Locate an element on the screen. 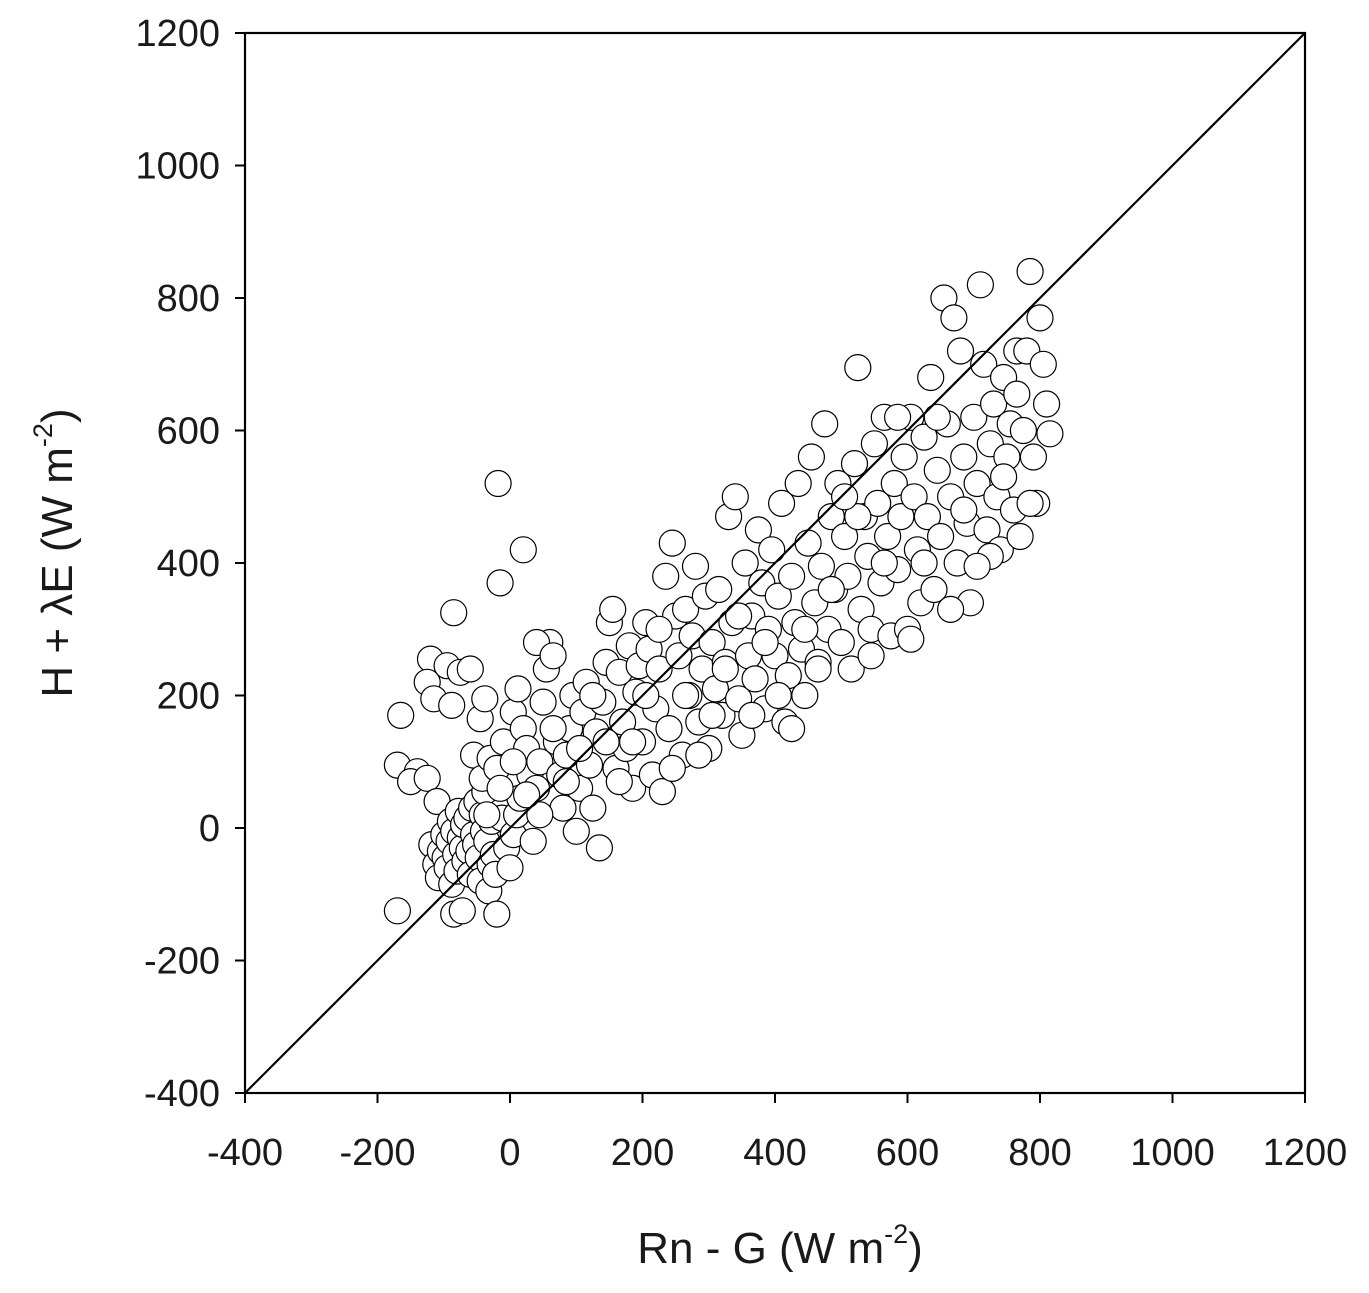  x-tick-label: 1200 is located at coordinates (1305, 1153).